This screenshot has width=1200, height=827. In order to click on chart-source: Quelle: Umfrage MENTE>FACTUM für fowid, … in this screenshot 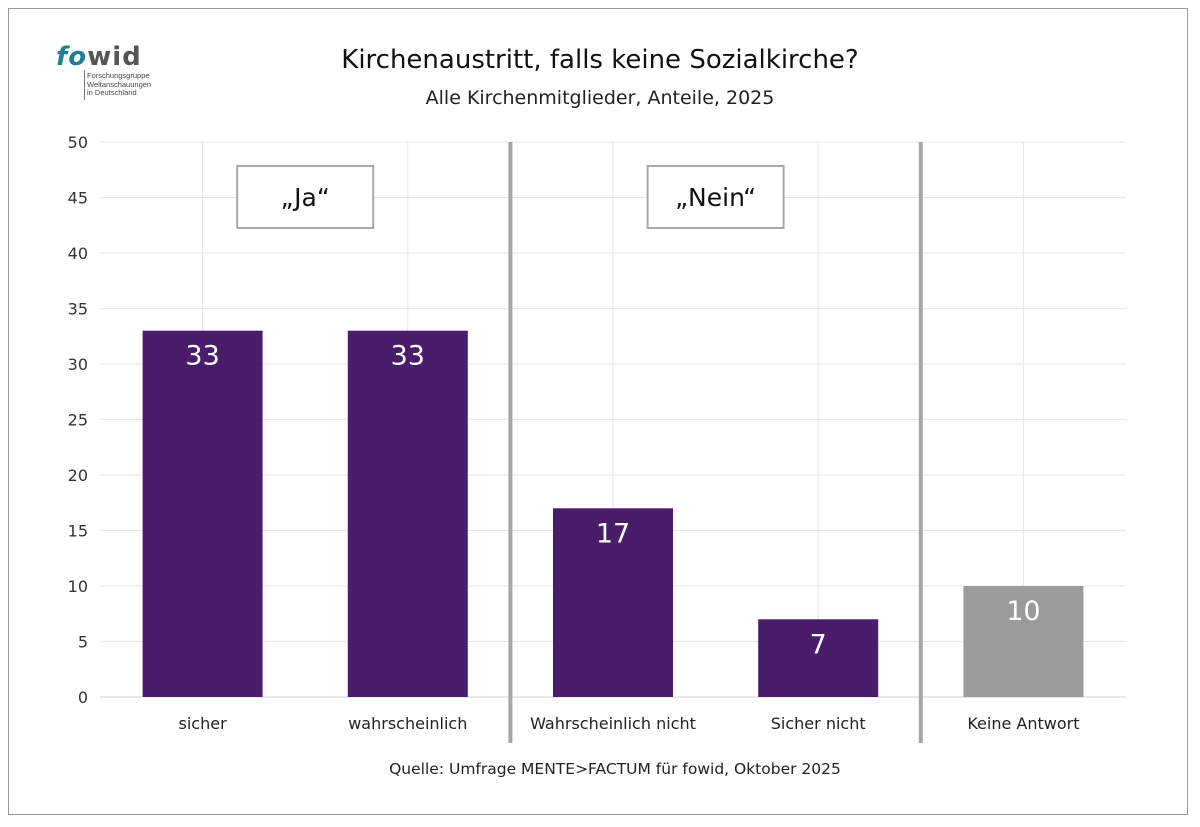, I will do `click(615, 769)`.